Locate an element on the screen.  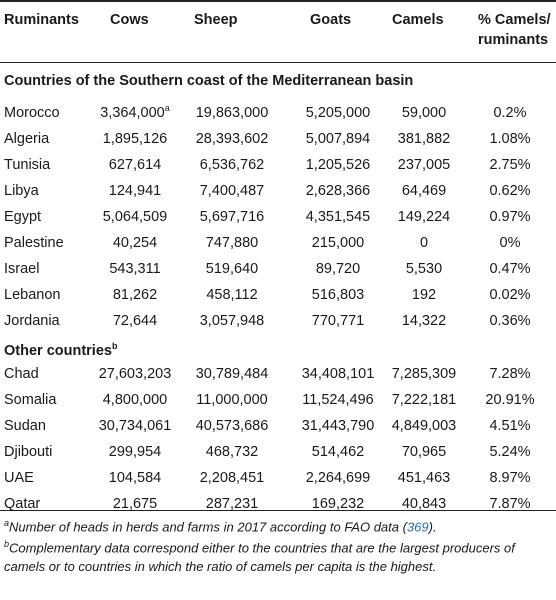
cell-sheep: 458,112 is located at coordinates (232, 295).